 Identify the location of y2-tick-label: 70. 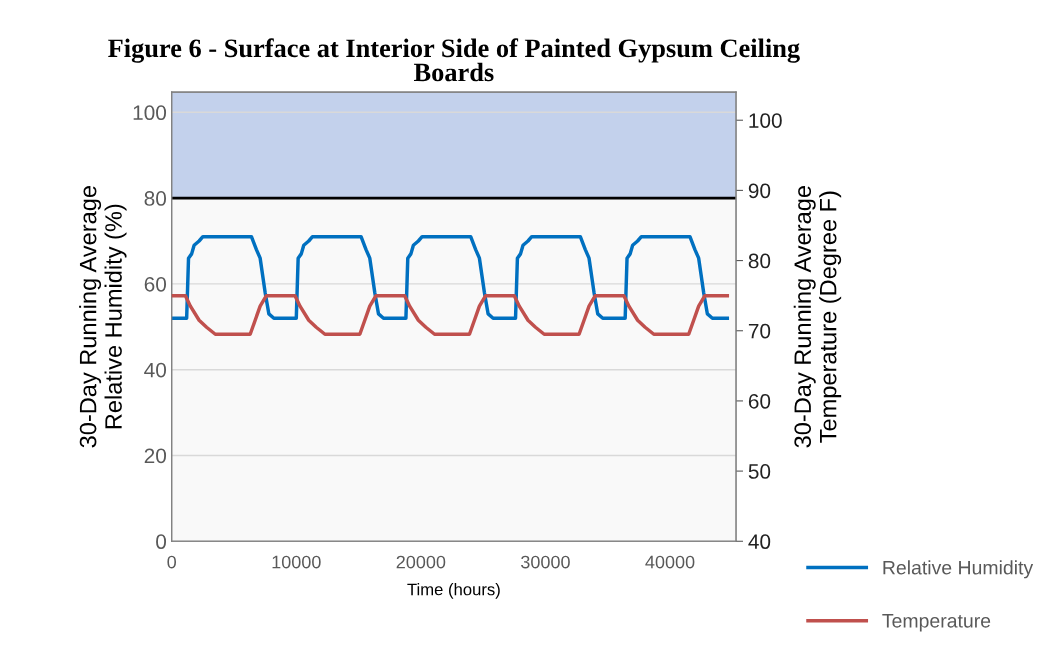
(759, 331).